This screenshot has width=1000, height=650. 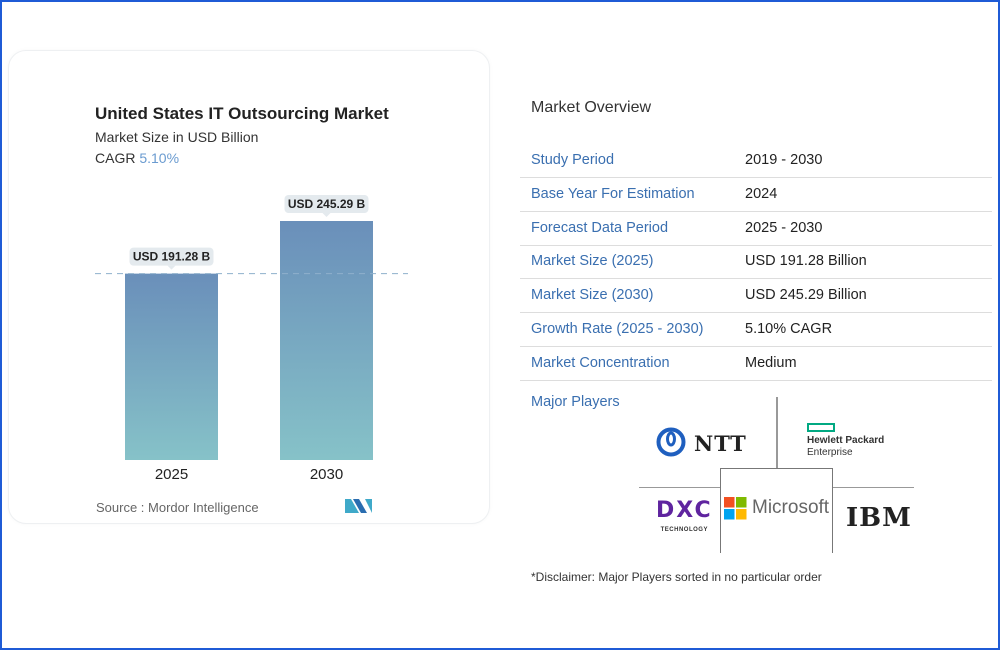 I want to click on overview-row: Market Concentration Medium, so click(x=756, y=364).